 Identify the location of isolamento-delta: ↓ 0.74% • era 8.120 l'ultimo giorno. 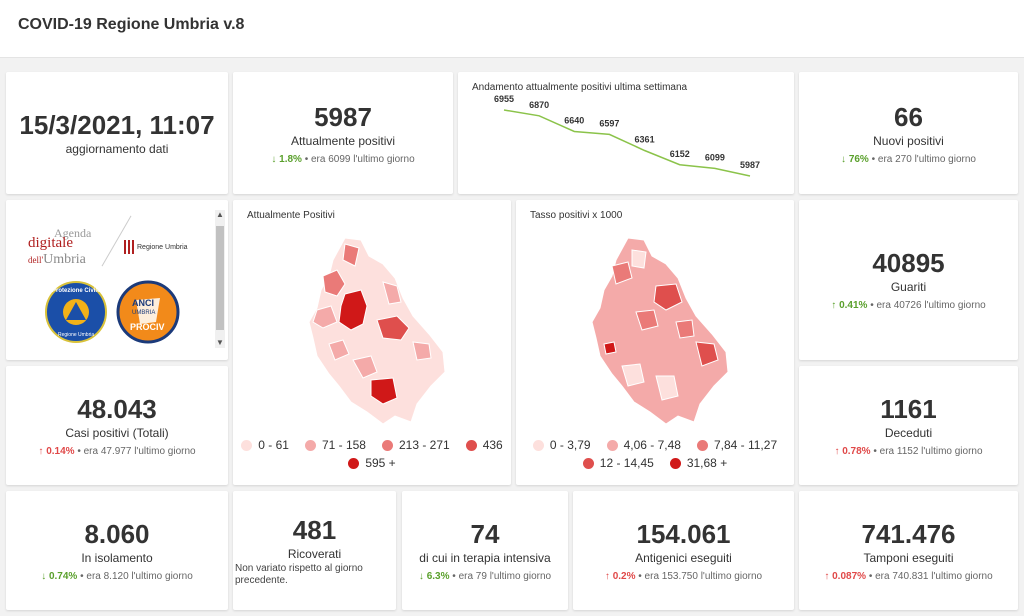
(117, 576).